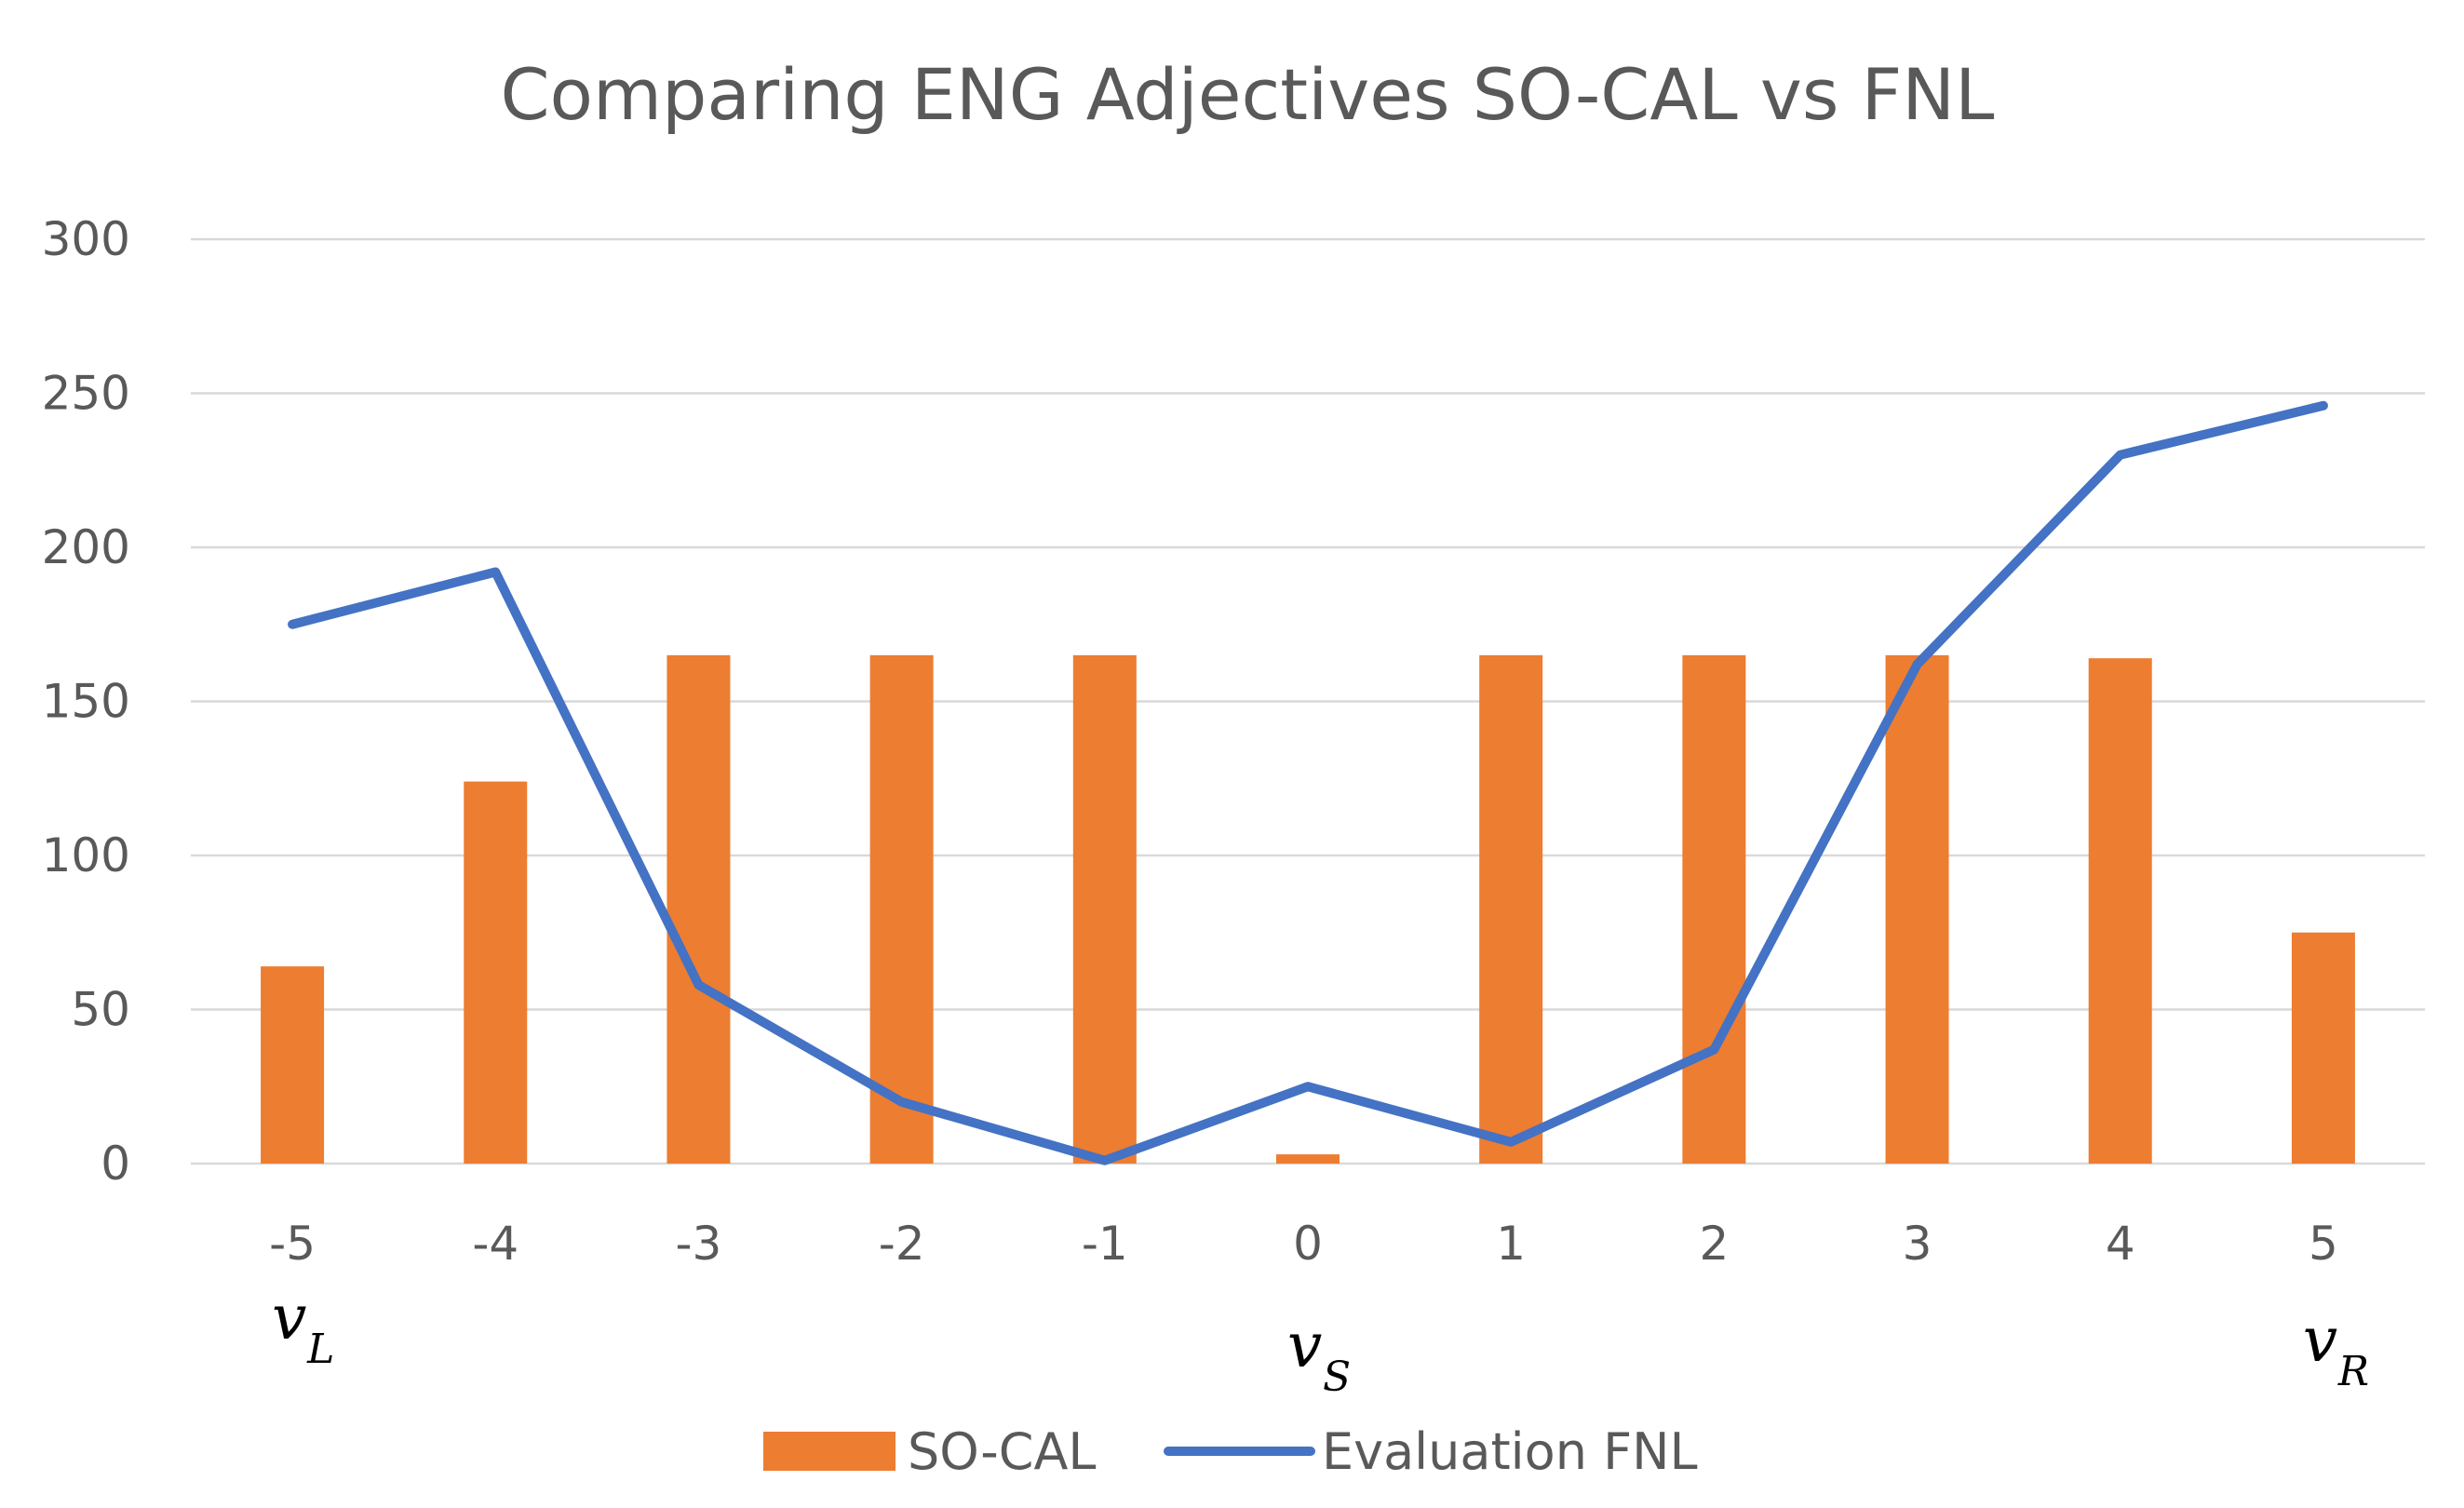  I want to click on annotation-subscript: R, so click(2353, 1371).